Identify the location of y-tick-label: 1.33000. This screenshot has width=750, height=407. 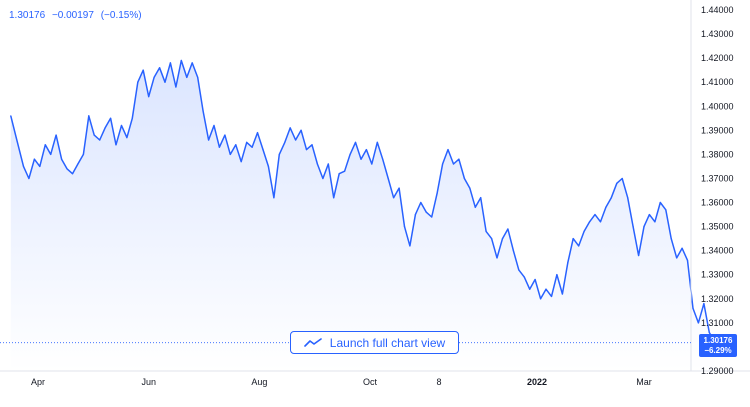
(717, 275).